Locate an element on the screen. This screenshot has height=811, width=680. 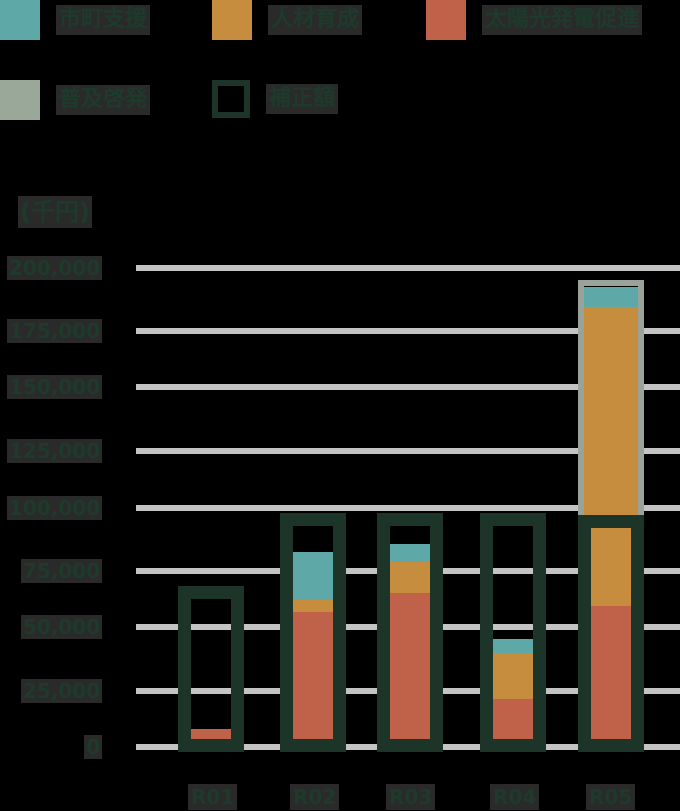
y-tick: 100,000 is located at coordinates (54, 508).